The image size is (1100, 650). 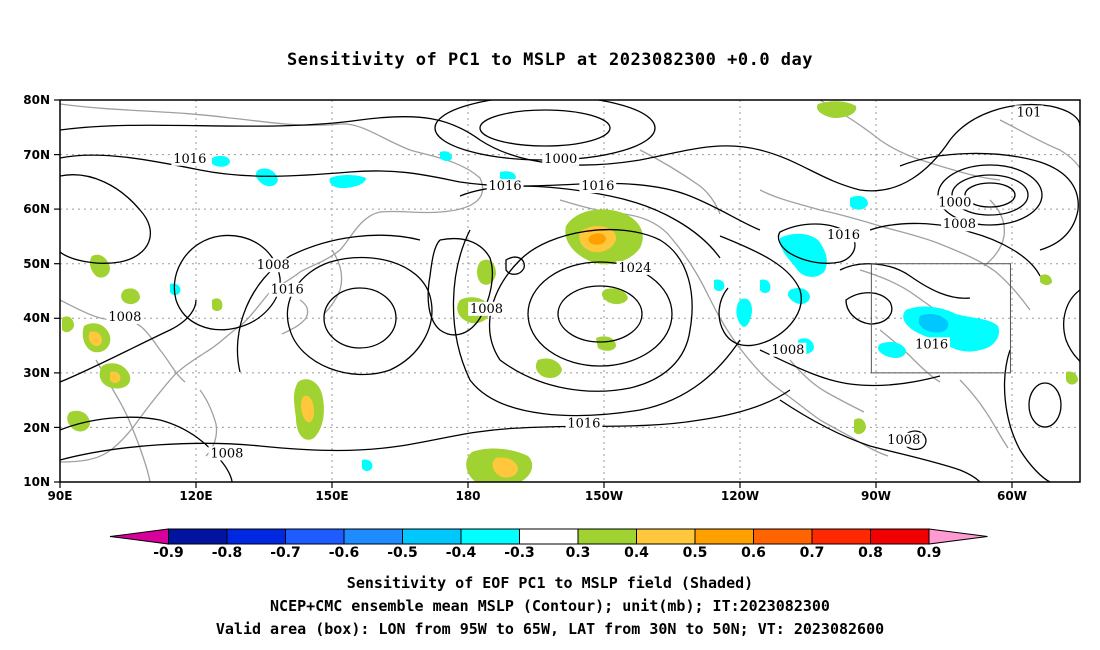 I want to click on colorbar-label: -0.9, so click(x=168, y=553).